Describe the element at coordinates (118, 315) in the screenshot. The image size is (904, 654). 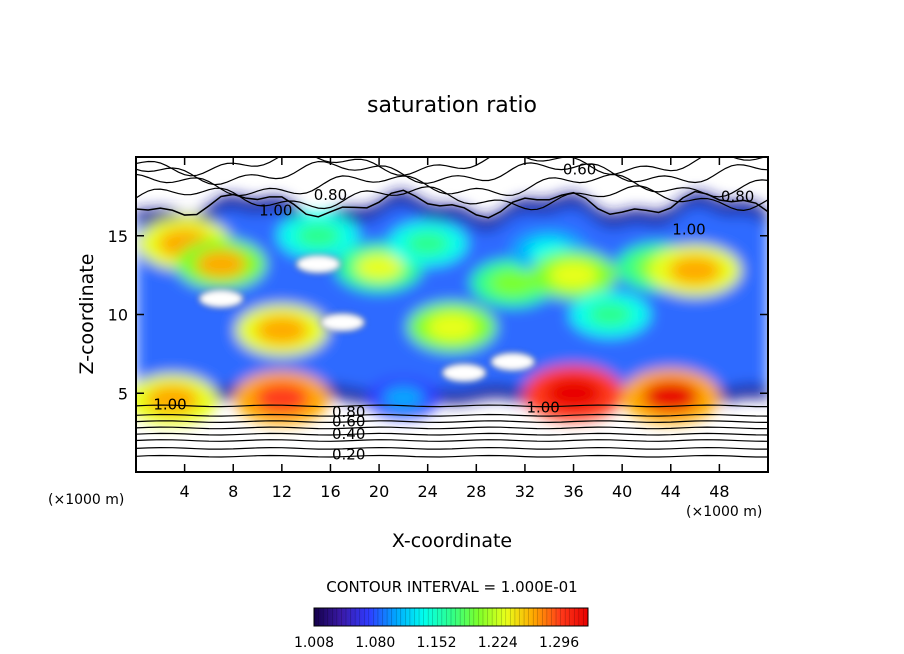
I see `y-tick-label: 10` at that location.